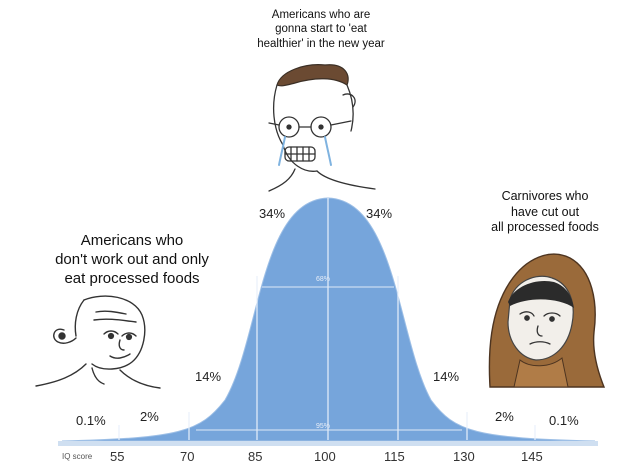 The width and height of the screenshot is (640, 476). What do you see at coordinates (117, 456) in the screenshot?
I see `tick-55: 55` at bounding box center [117, 456].